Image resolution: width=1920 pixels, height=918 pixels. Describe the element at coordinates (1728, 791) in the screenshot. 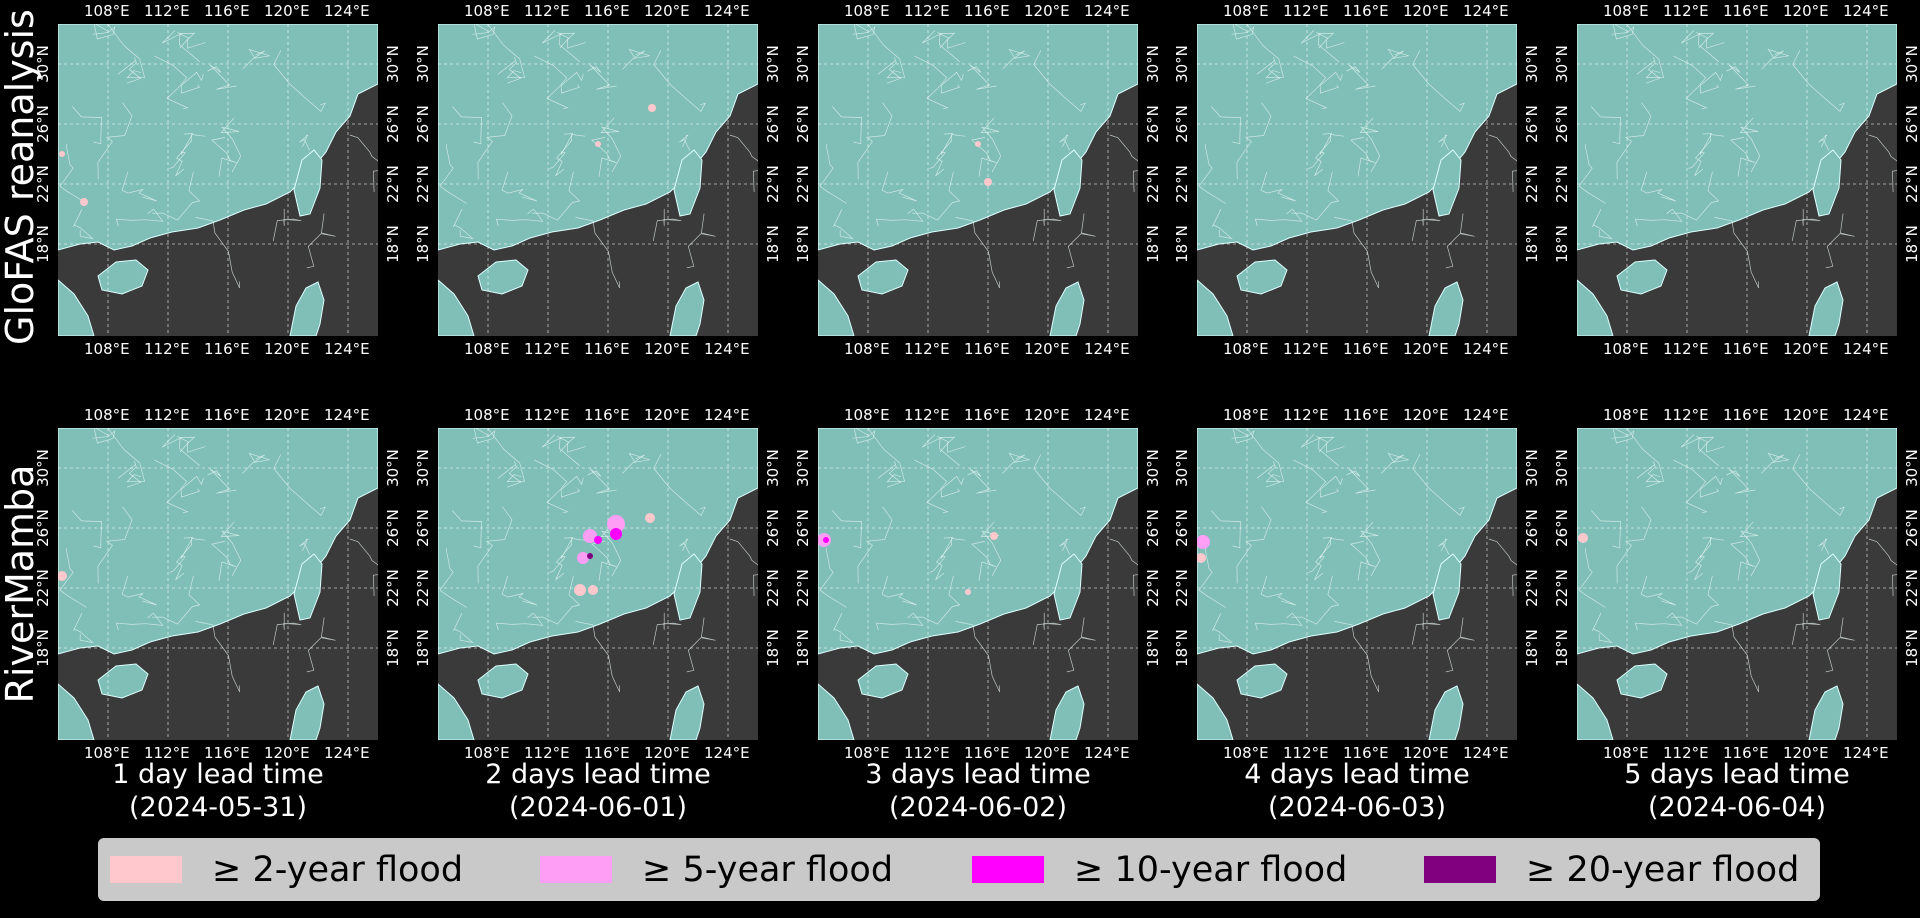

I see `column-caption: 5 days lead time (2024-06-04)` at that location.